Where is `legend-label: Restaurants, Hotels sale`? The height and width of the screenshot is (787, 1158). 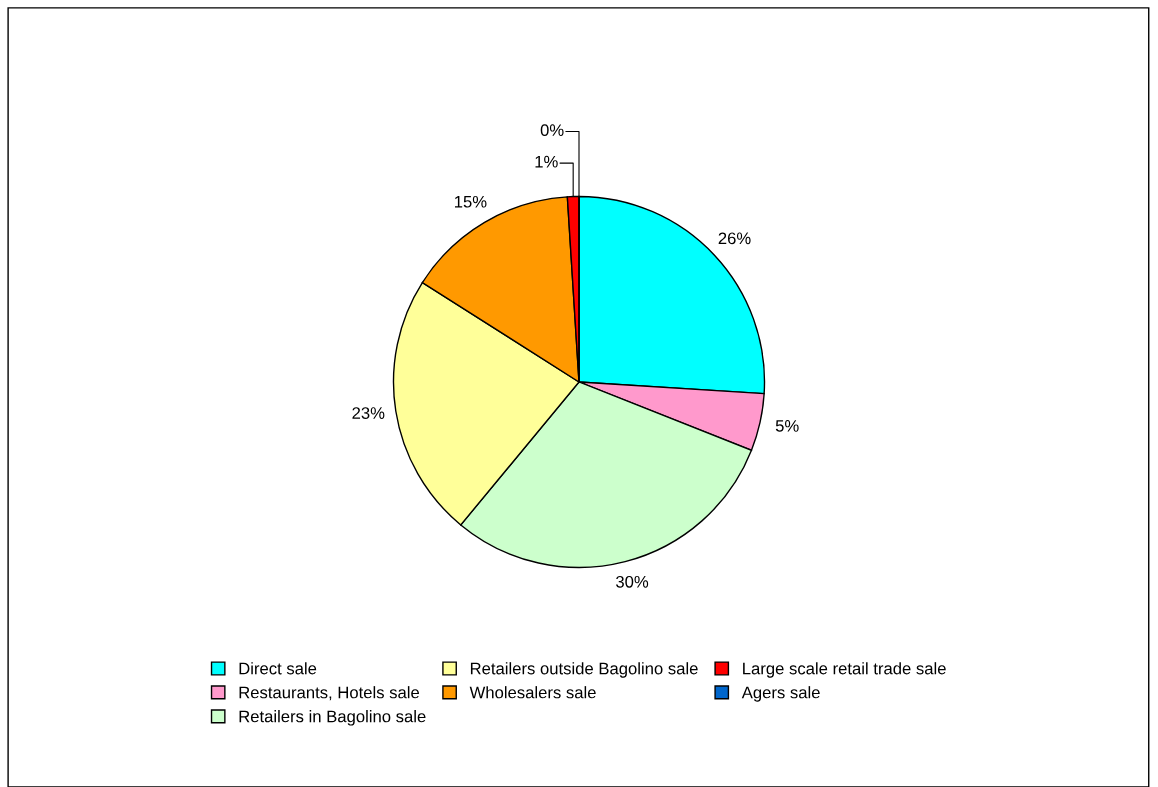 legend-label: Restaurants, Hotels sale is located at coordinates (329, 693).